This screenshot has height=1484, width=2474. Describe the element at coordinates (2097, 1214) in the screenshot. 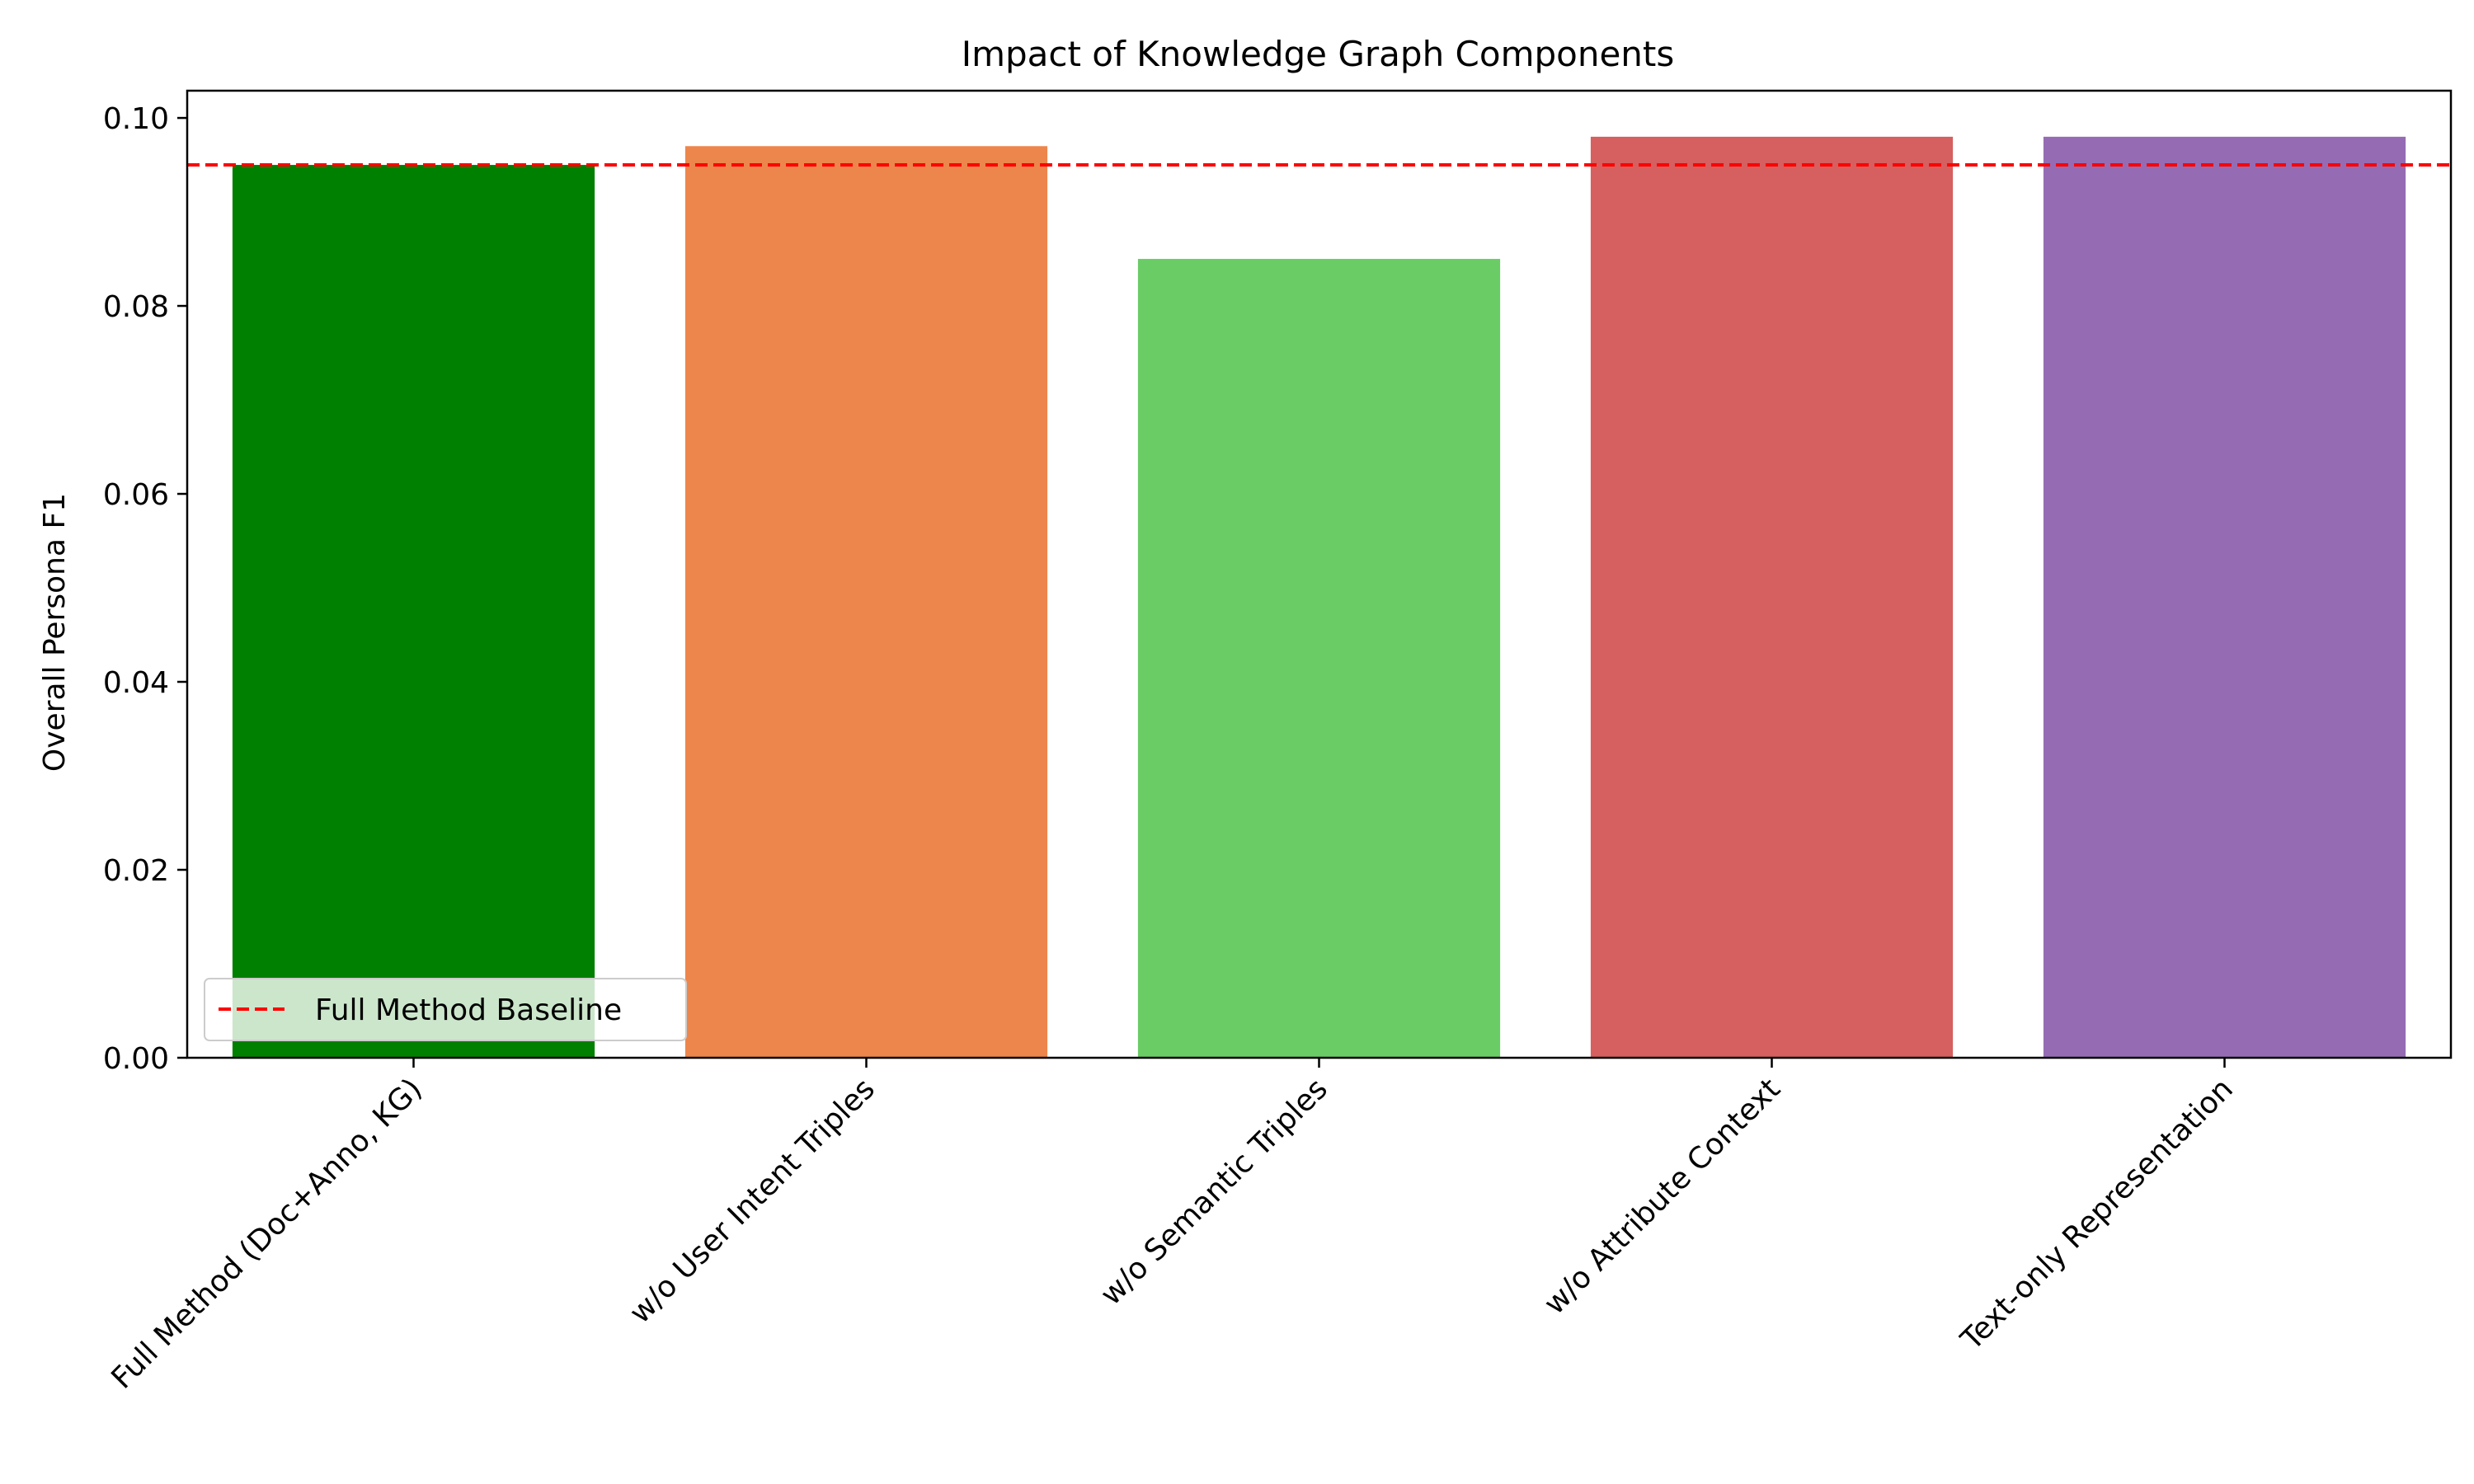

I see `x-tick-label: Text-only Representation` at that location.